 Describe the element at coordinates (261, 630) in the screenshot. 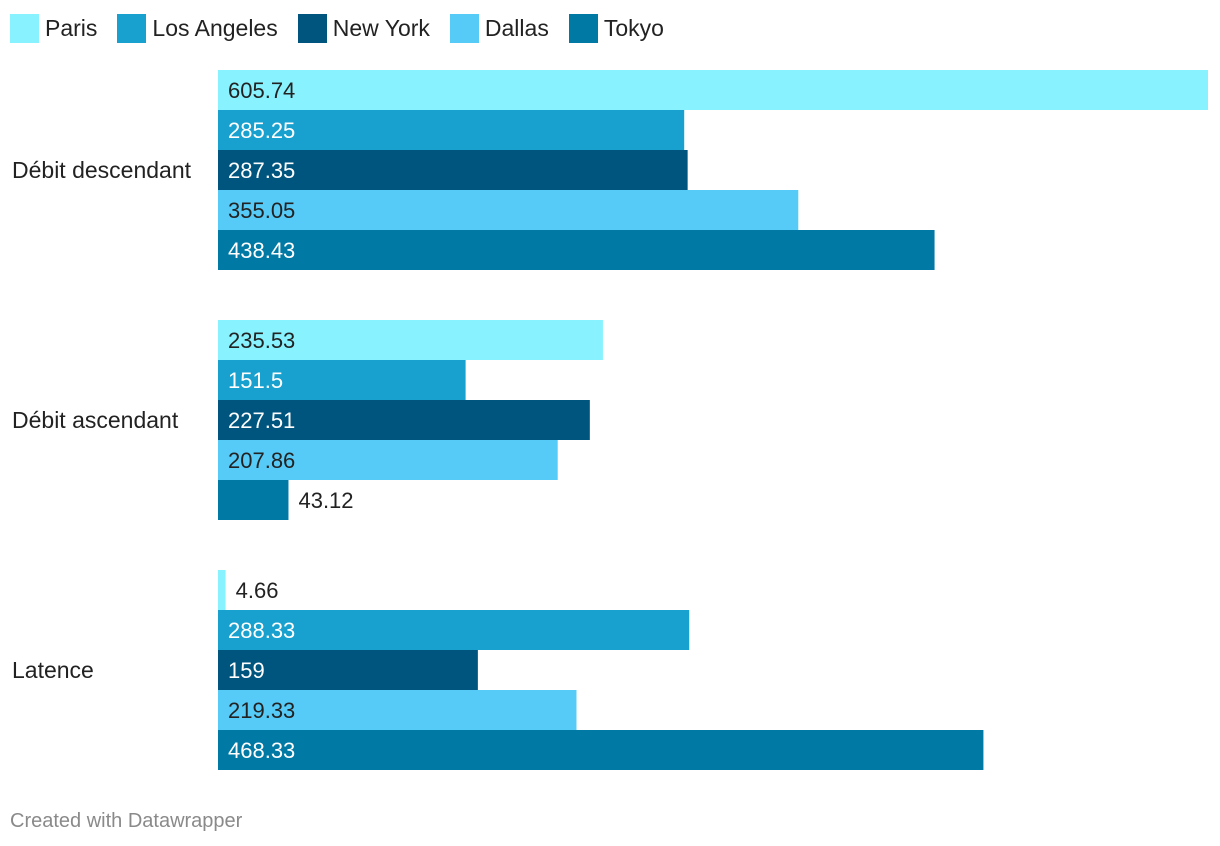

I see `bar-value-label: 288.33` at that location.